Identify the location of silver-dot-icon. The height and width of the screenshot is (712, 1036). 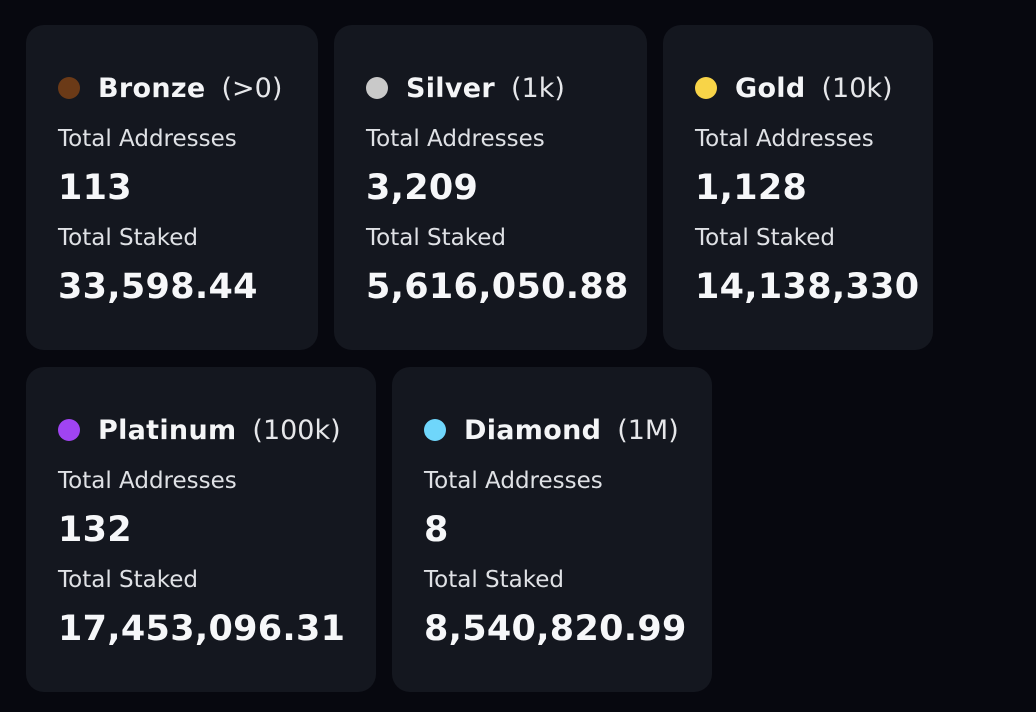
(377, 88).